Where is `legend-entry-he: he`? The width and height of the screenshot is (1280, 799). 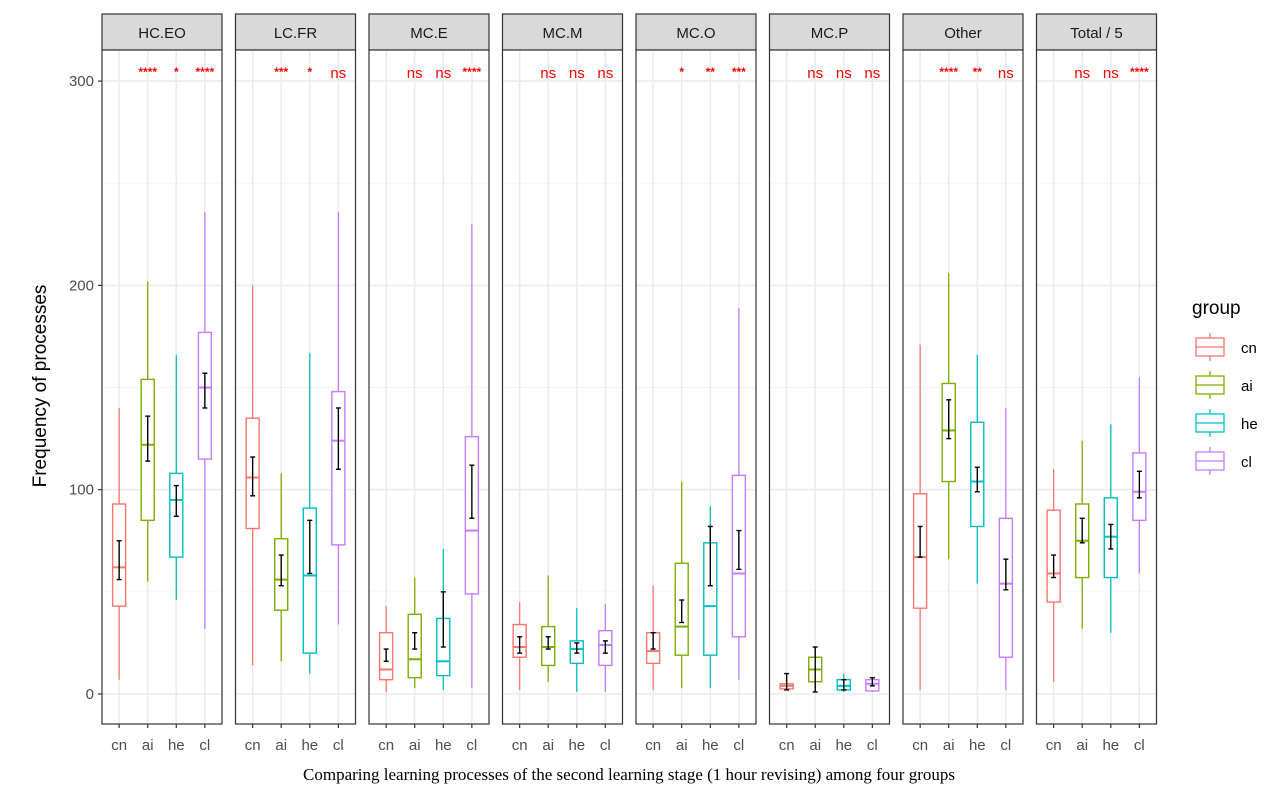 legend-entry-he: he is located at coordinates (1226, 423).